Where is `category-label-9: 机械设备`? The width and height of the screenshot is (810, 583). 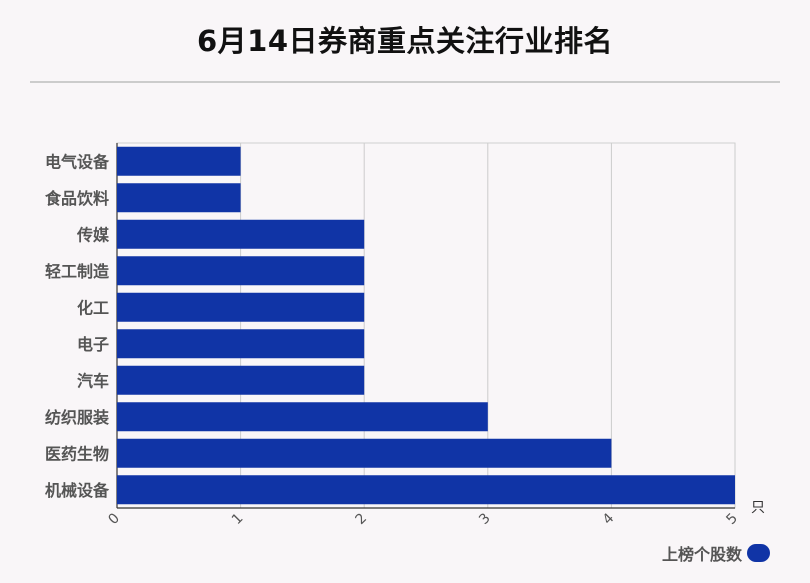
category-label-9: 机械设备 is located at coordinates (77, 490).